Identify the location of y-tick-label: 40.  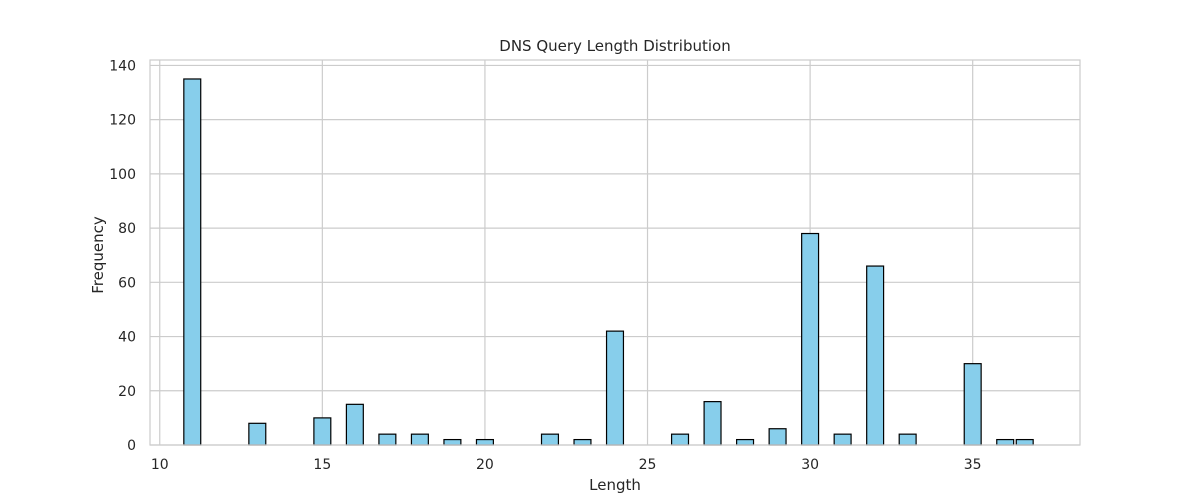
(127, 338).